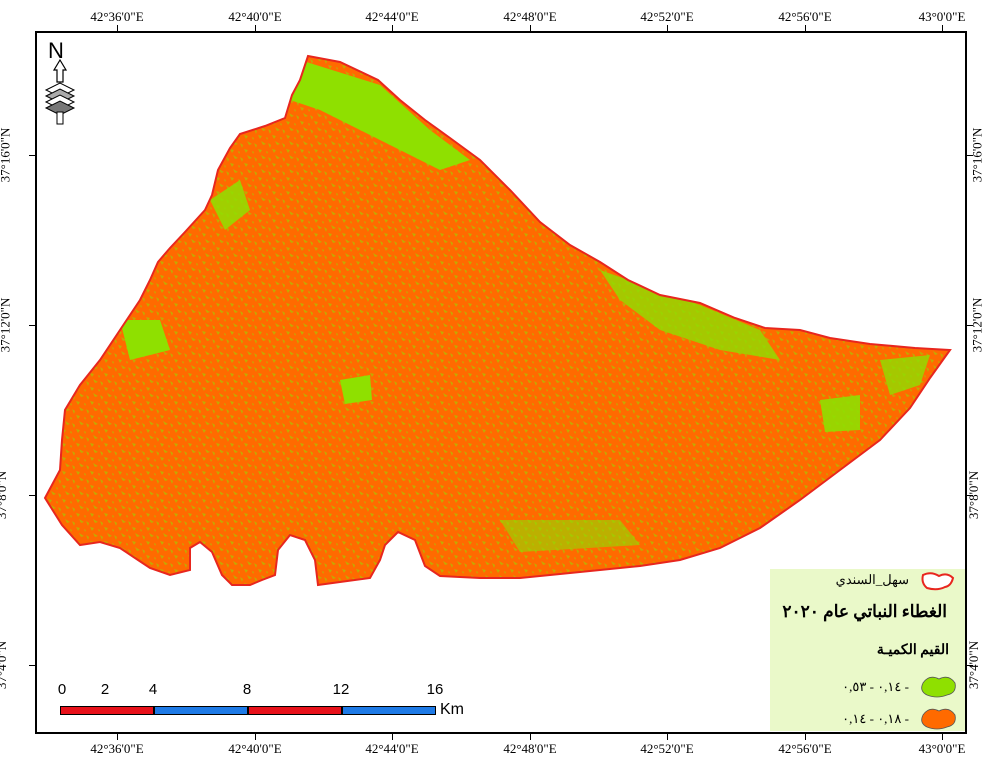 The height and width of the screenshot is (772, 999). What do you see at coordinates (805, 16) in the screenshot?
I see `coord-label-top: 42°56'0"E` at bounding box center [805, 16].